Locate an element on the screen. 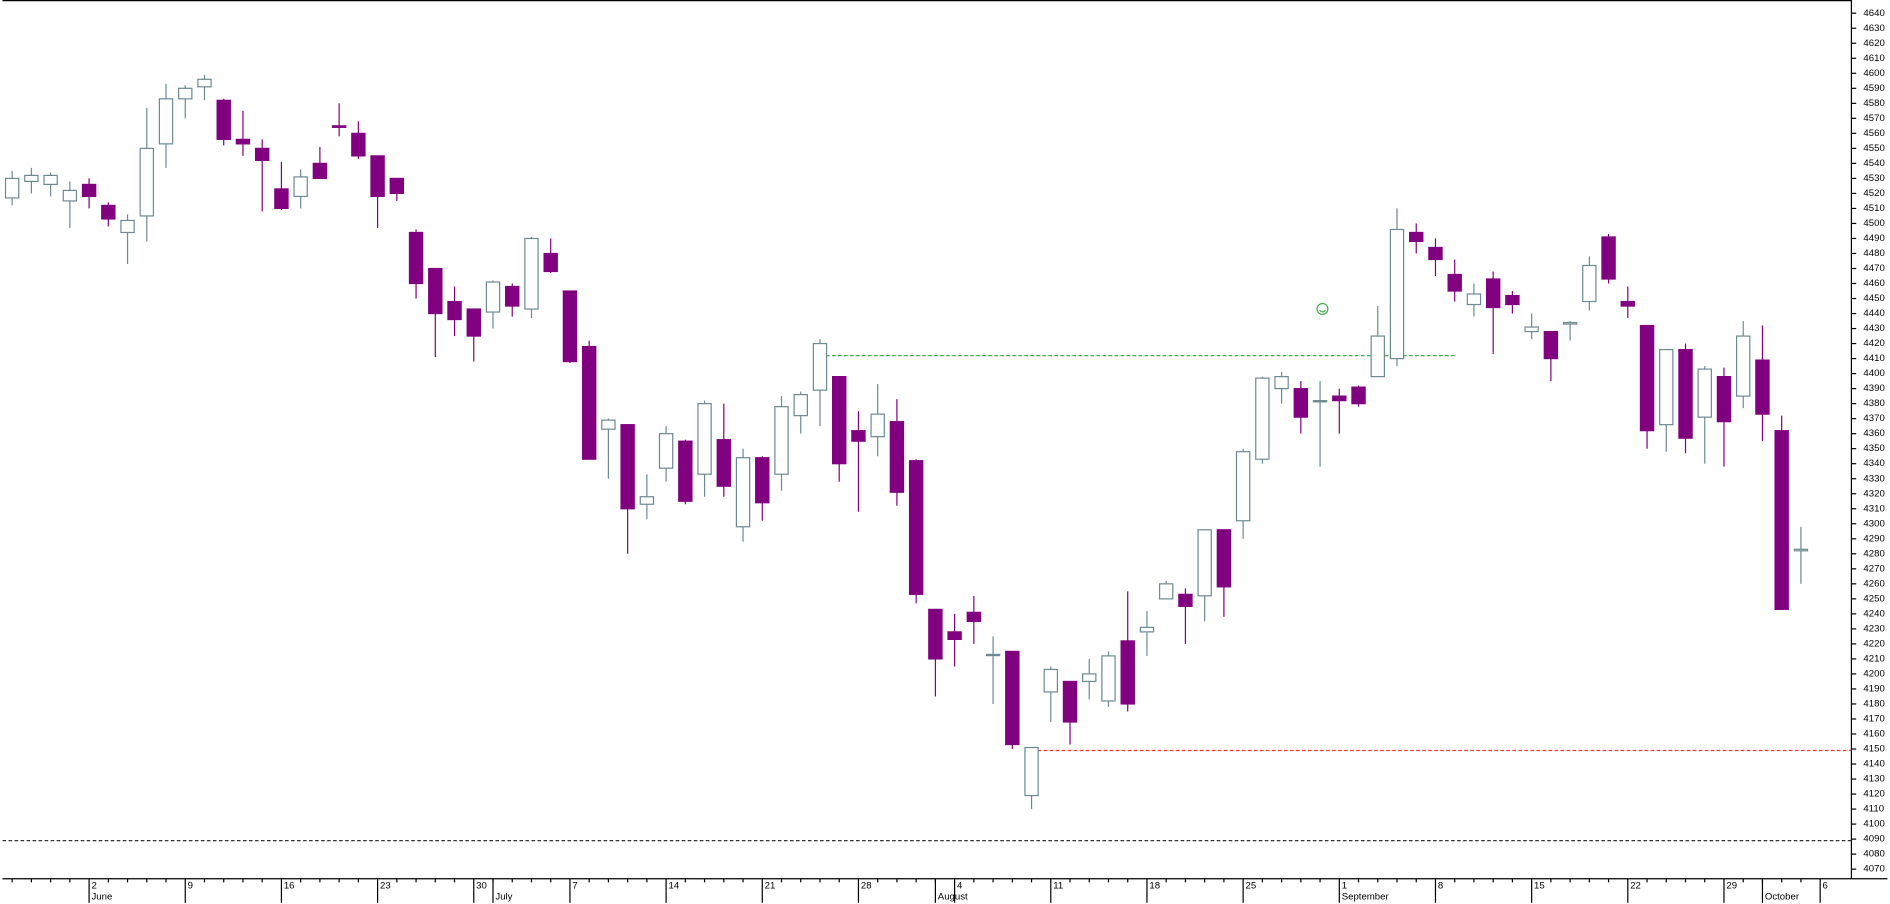  x-tick-label: 28 is located at coordinates (866, 885).